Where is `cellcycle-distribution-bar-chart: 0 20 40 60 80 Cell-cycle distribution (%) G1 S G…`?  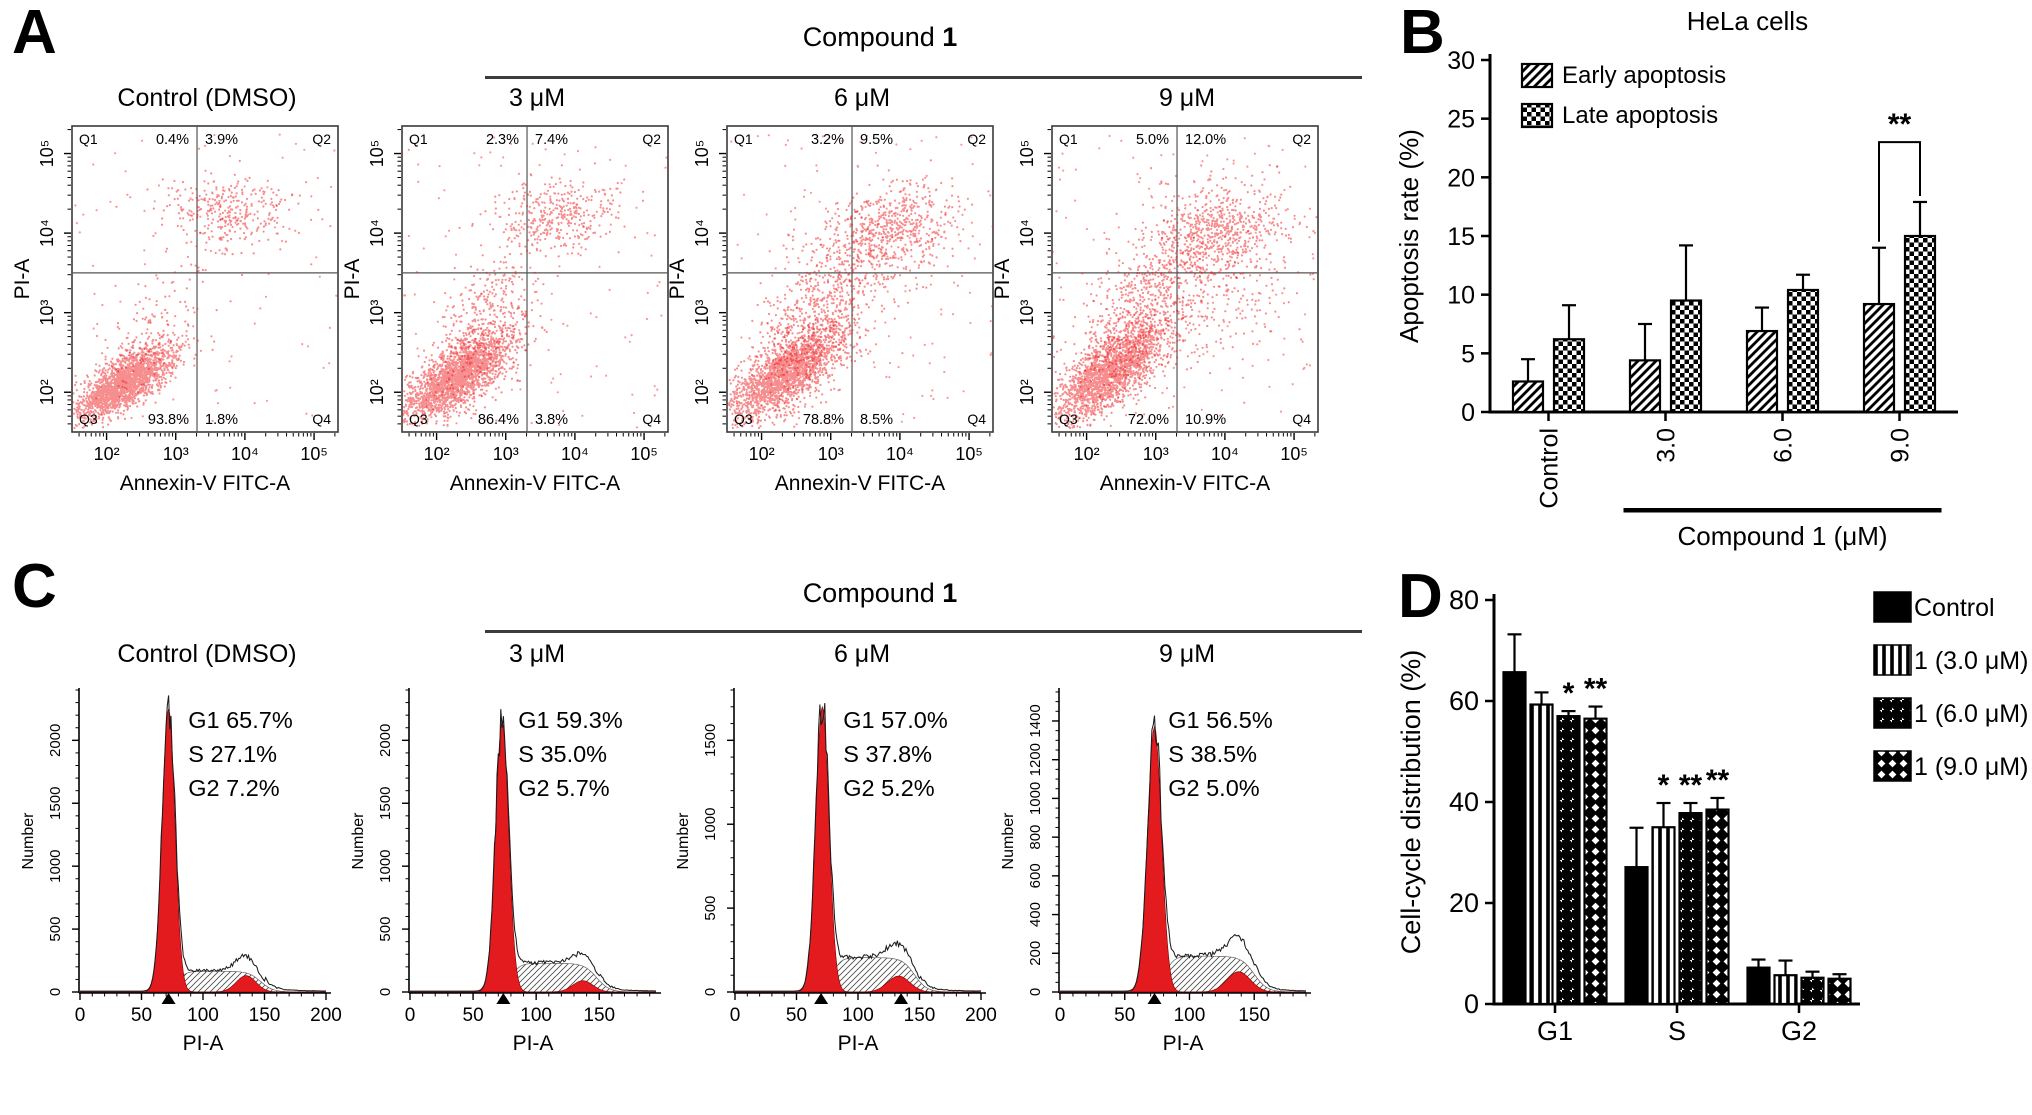
cellcycle-distribution-bar-chart: 0 20 40 60 80 Cell-cycle distribution (%) G1 S G… is located at coordinates (1712, 815).